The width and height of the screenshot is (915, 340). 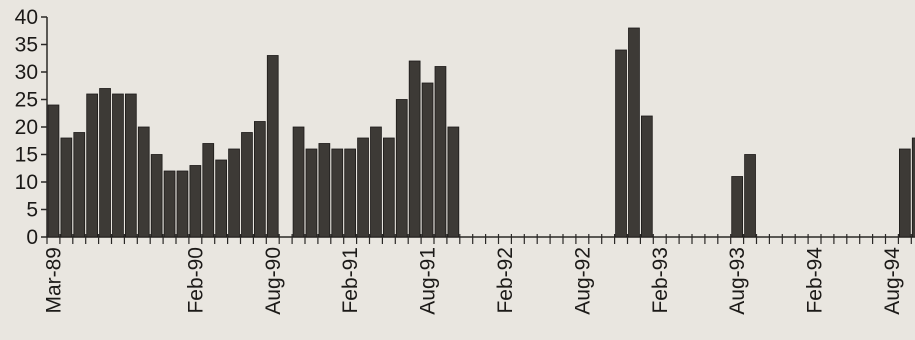 What do you see at coordinates (737, 281) in the screenshot?
I see `x-tick-label: Aug-93` at bounding box center [737, 281].